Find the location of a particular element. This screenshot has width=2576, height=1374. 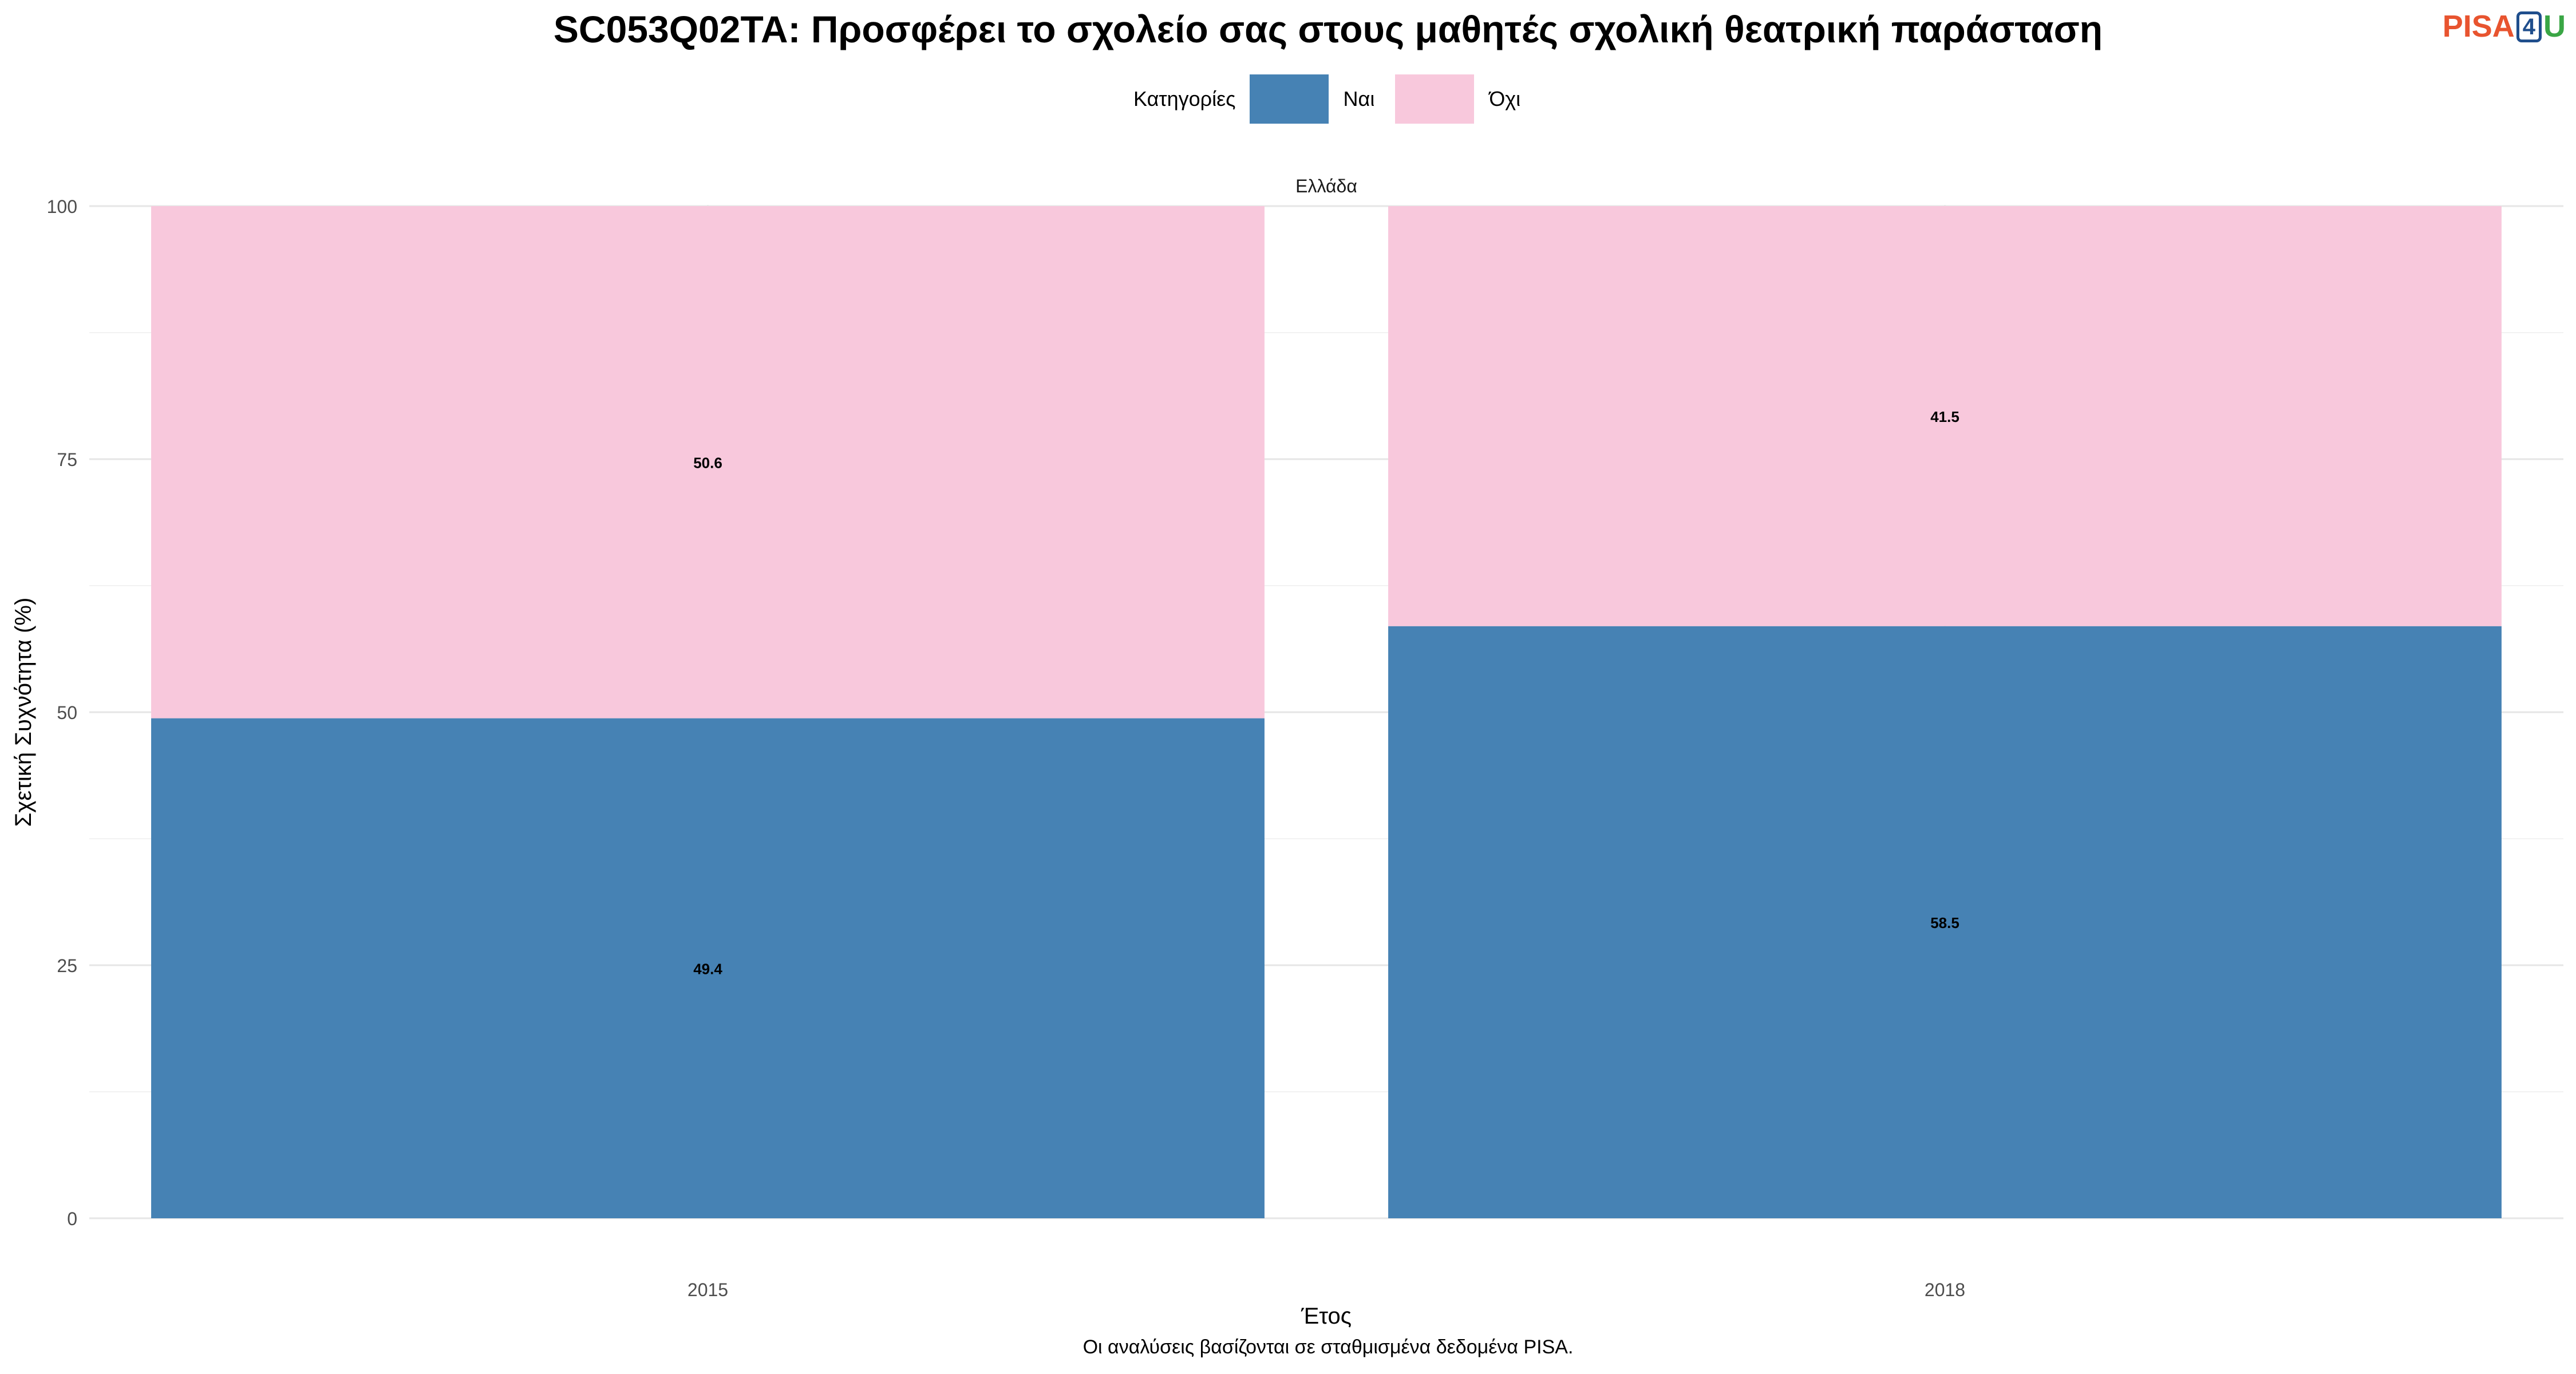

legend-label-yes: Ναι is located at coordinates (1359, 99).